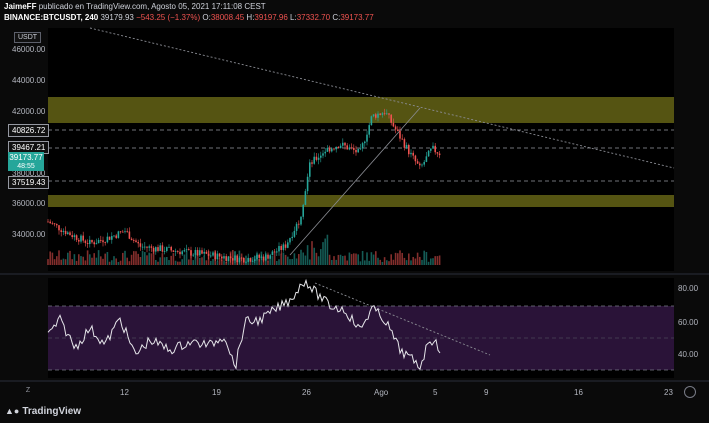 The height and width of the screenshot is (423, 709). Describe the element at coordinates (306, 392) in the screenshot. I see `time-tick-26: 26` at that location.